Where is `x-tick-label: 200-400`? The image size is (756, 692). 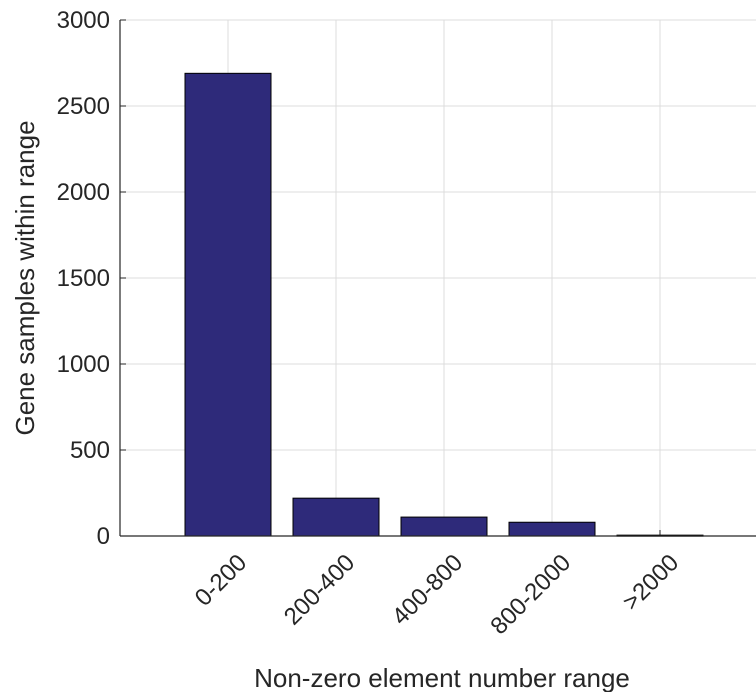 x-tick-label: 200-400 is located at coordinates (319, 589).